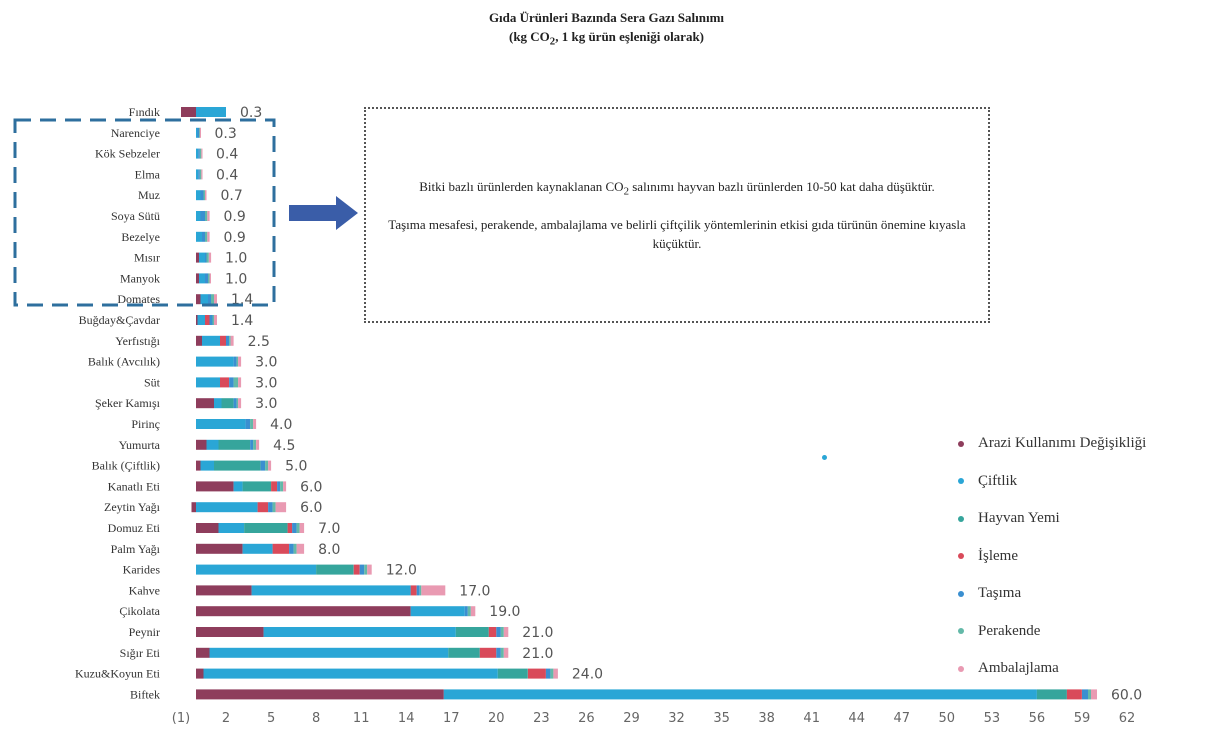 This screenshot has width=1213, height=731. I want to click on x-tick-label: (1), so click(181, 718).